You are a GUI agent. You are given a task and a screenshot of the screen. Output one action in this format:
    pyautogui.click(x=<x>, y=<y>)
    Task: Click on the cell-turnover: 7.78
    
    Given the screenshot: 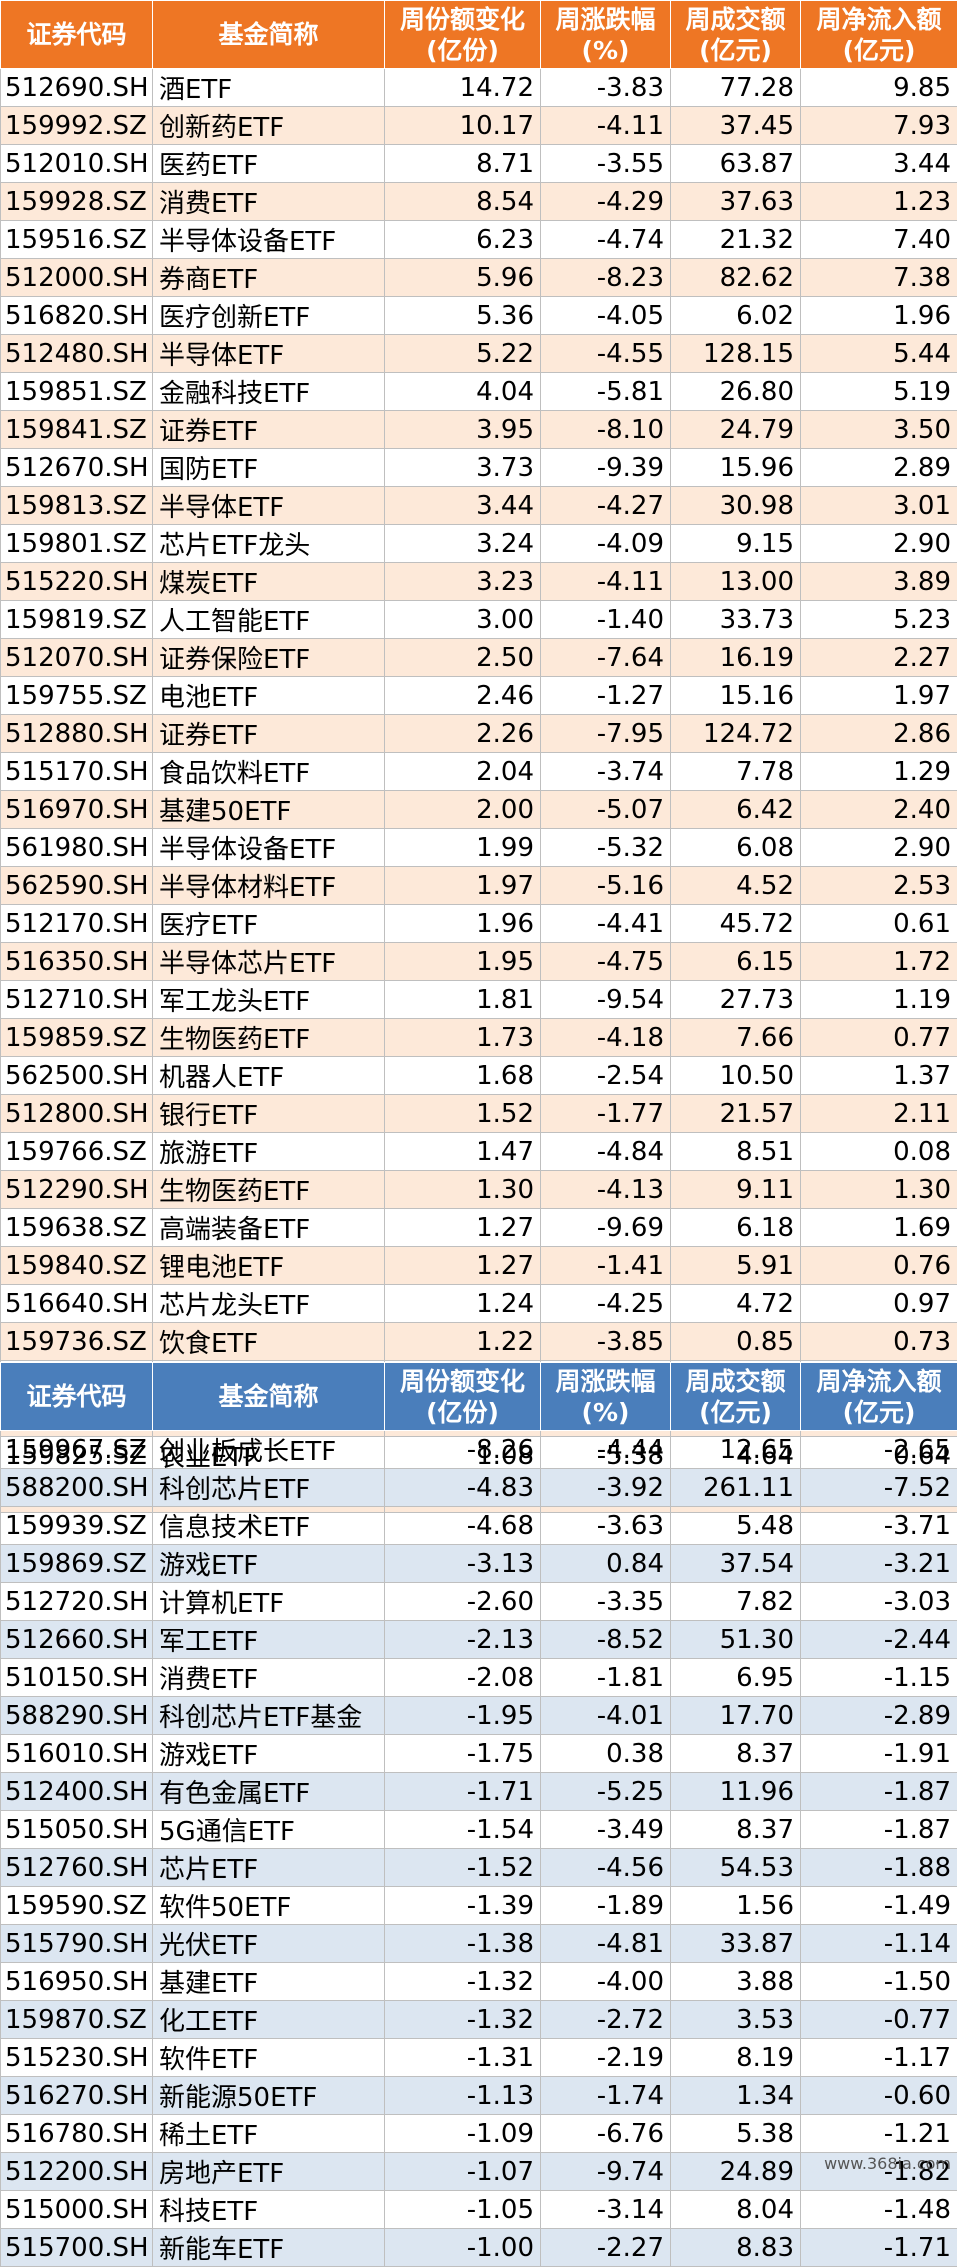 What is the action you would take?
    pyautogui.click(x=736, y=772)
    